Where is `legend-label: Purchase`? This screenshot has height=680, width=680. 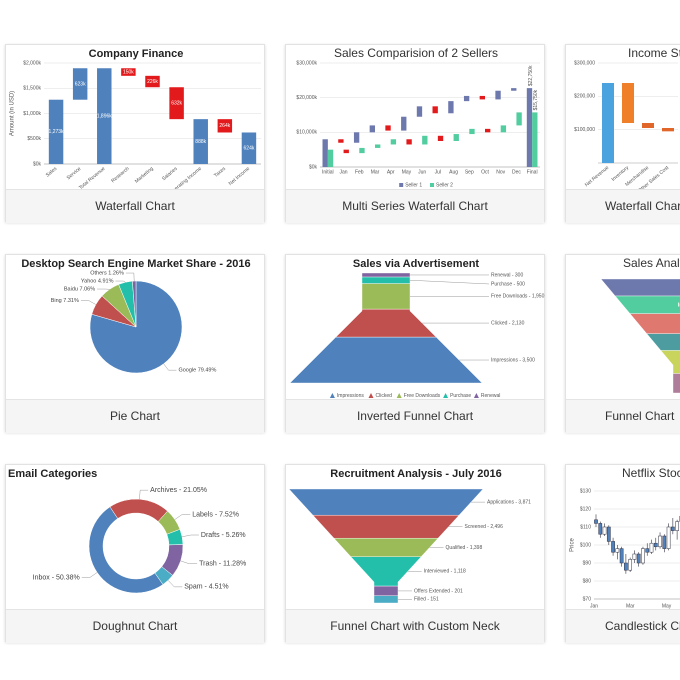 legend-label: Purchase is located at coordinates (460, 396).